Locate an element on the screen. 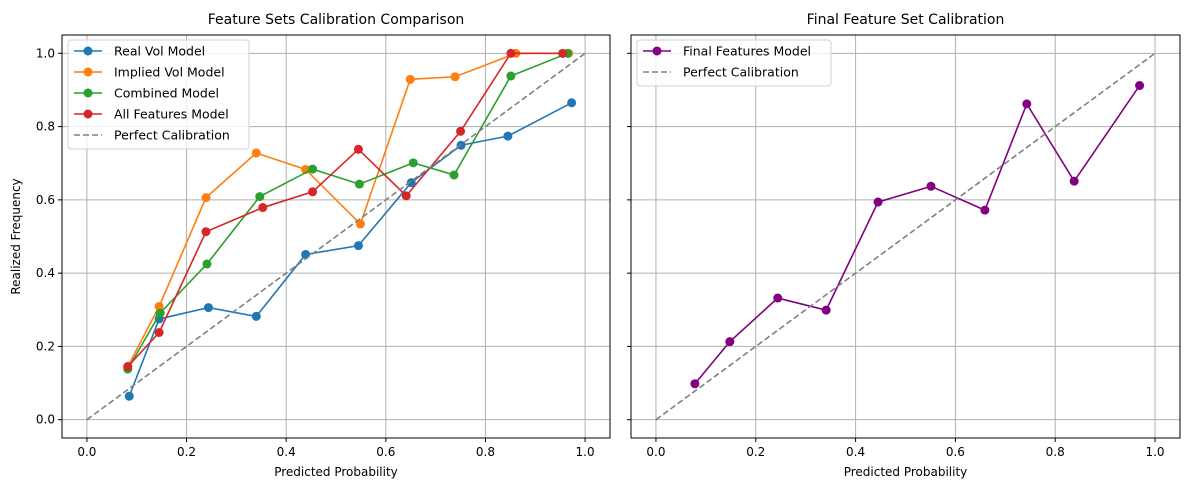  y-tick-label: 0.6 is located at coordinates (45, 200).